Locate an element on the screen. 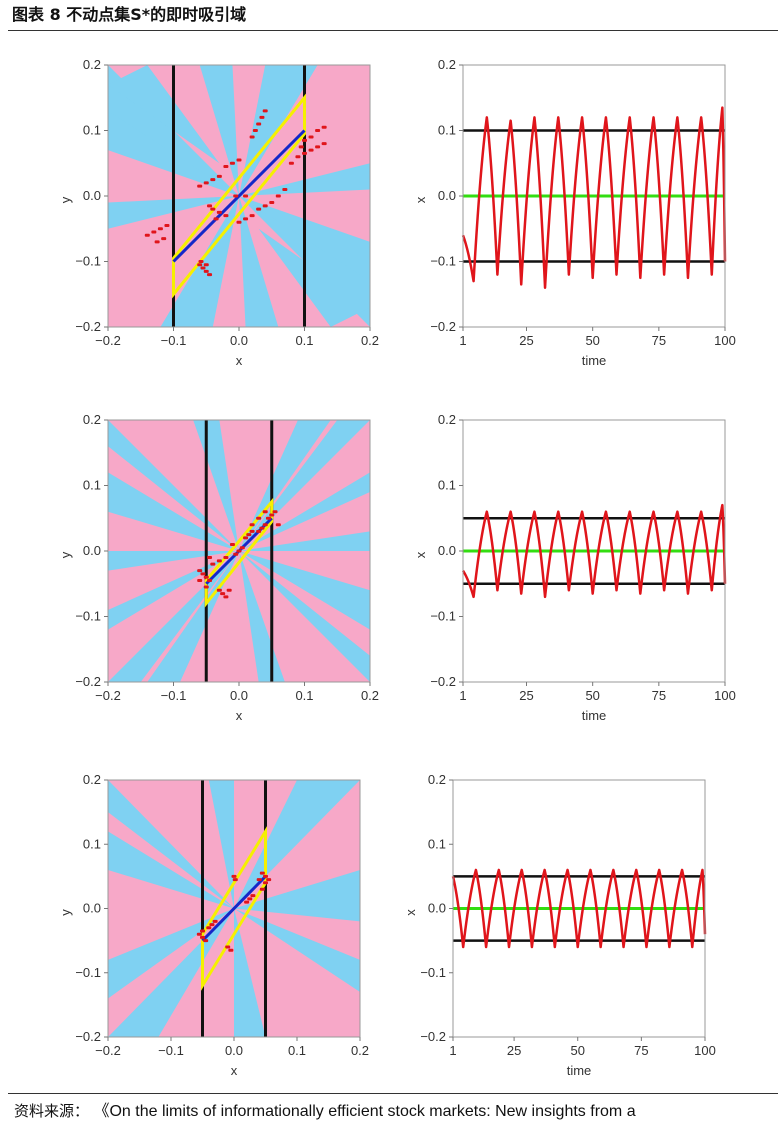 This screenshot has height=1125, width=784. x-tick-label: −0.2 is located at coordinates (108, 340).